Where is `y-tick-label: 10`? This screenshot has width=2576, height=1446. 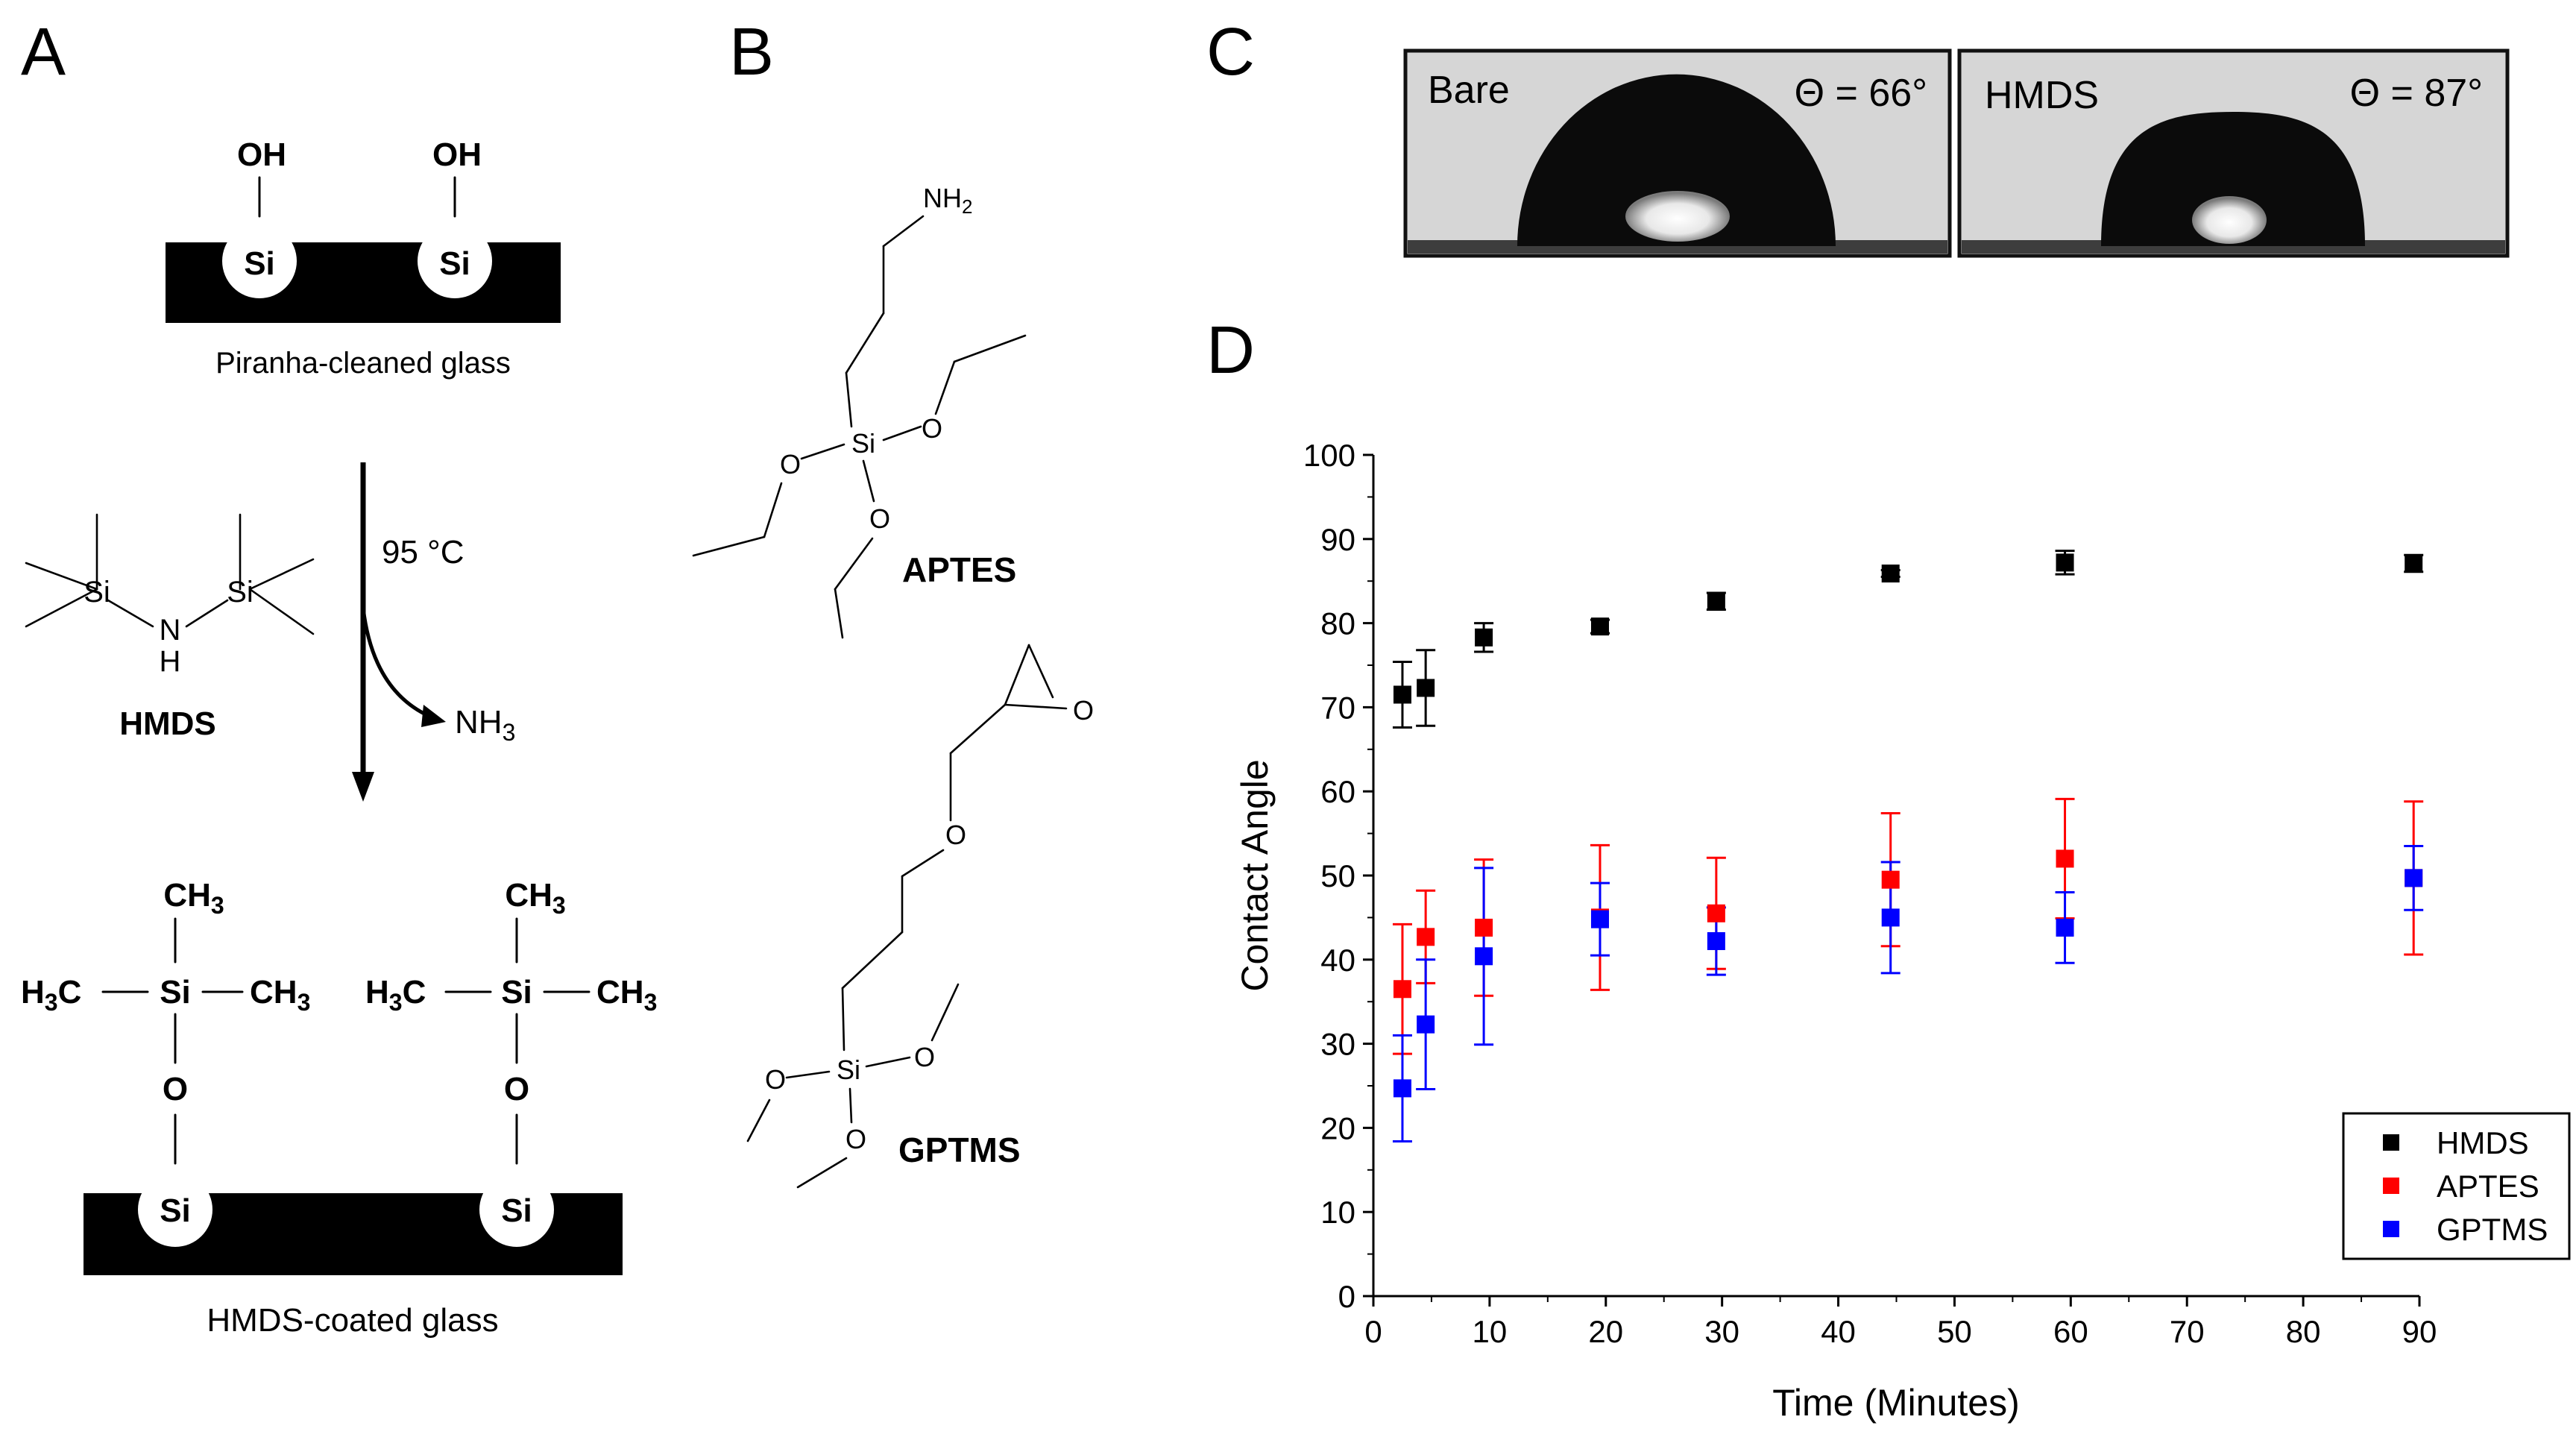 y-tick-label: 10 is located at coordinates (1337, 1212).